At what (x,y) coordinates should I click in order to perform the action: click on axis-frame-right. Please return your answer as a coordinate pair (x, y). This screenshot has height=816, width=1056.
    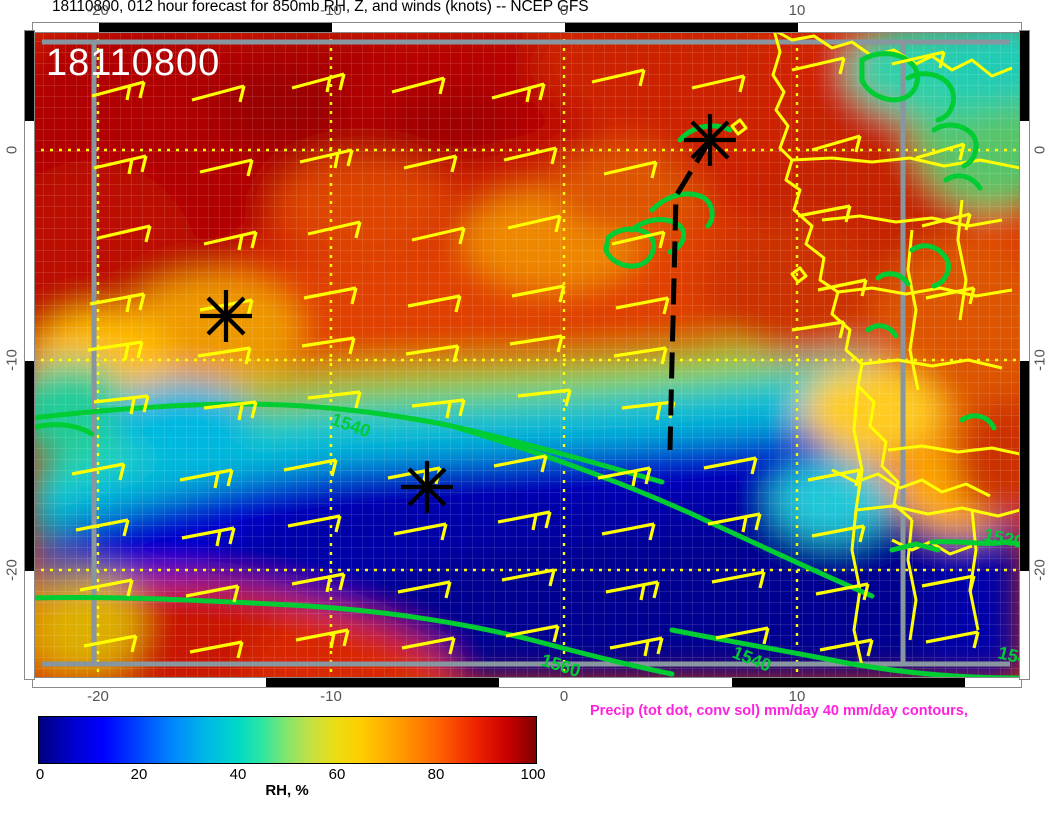
    Looking at the image, I should click on (1024, 355).